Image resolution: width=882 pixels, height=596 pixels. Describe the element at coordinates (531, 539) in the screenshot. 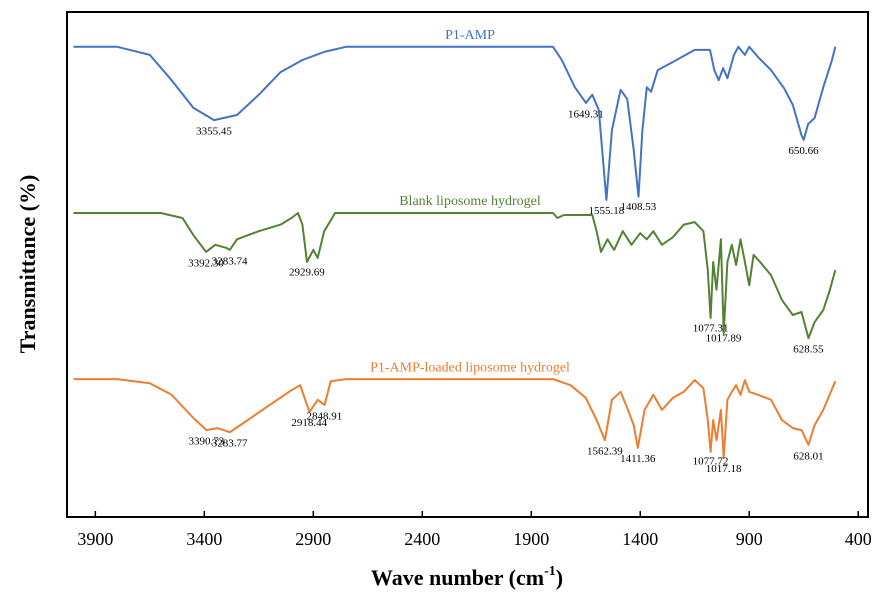

I see `x-tick-label: 1900` at that location.